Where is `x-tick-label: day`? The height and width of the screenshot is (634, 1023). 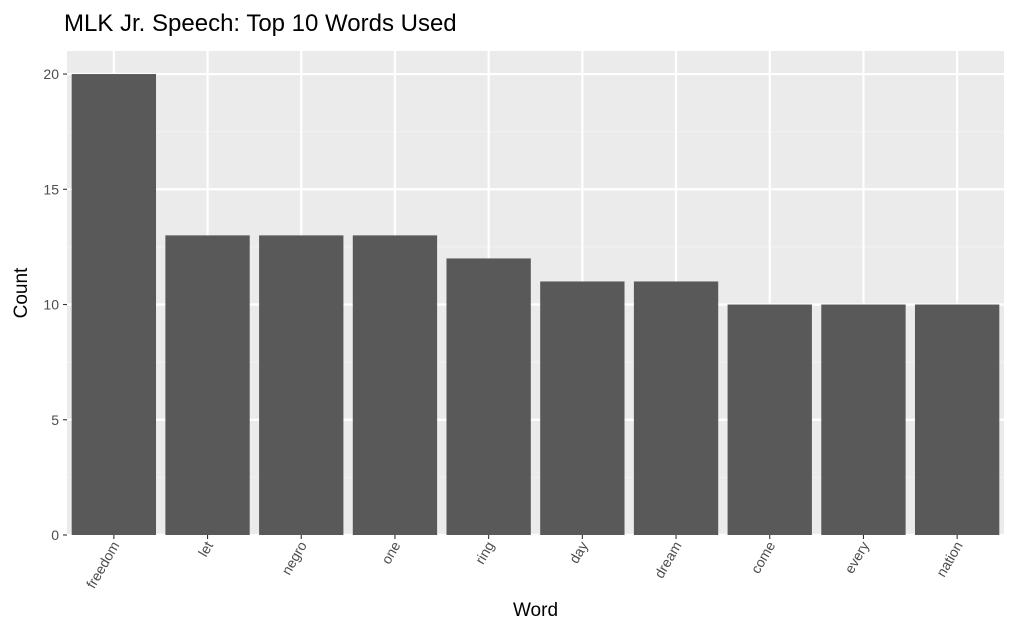 x-tick-label: day is located at coordinates (578, 553).